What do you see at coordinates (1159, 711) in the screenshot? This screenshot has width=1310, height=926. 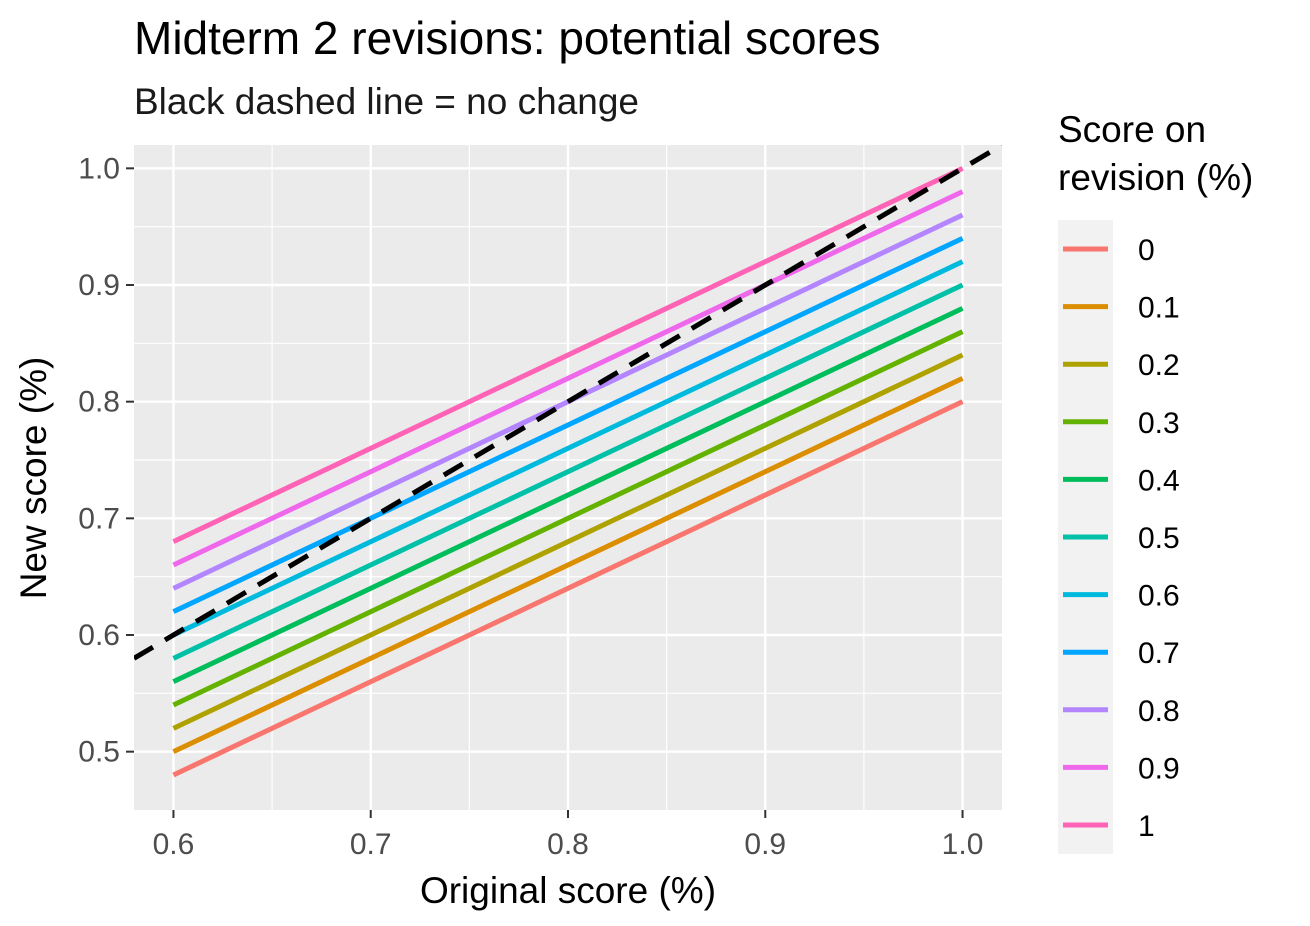 I see `legend-label-0.8: 0.8` at bounding box center [1159, 711].